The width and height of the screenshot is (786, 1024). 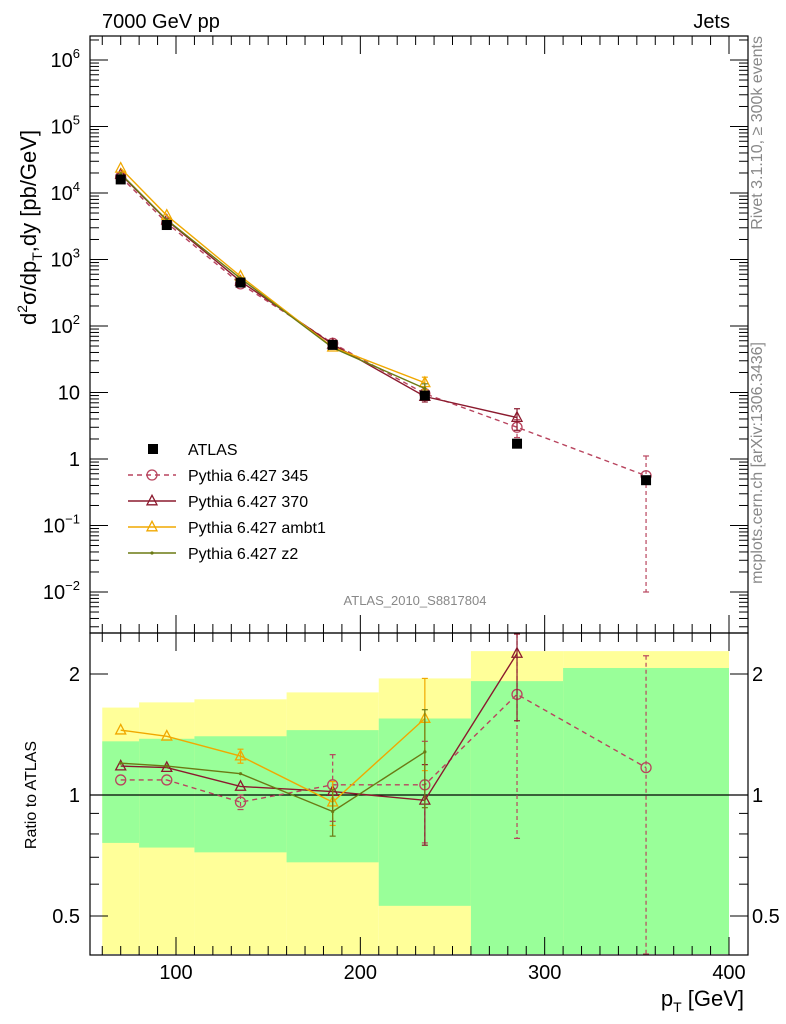 What do you see at coordinates (161, 22) in the screenshot?
I see `header-left-label: 7000 GeV pp` at bounding box center [161, 22].